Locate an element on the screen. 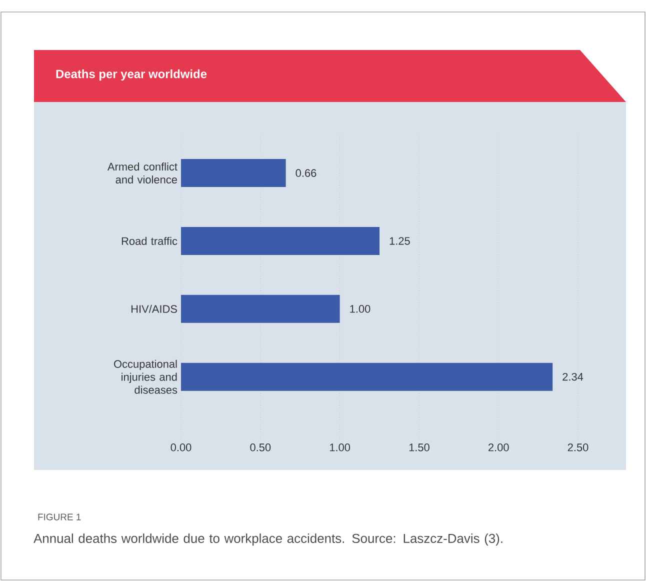  y-tick-label: Road traffic is located at coordinates (150, 240).